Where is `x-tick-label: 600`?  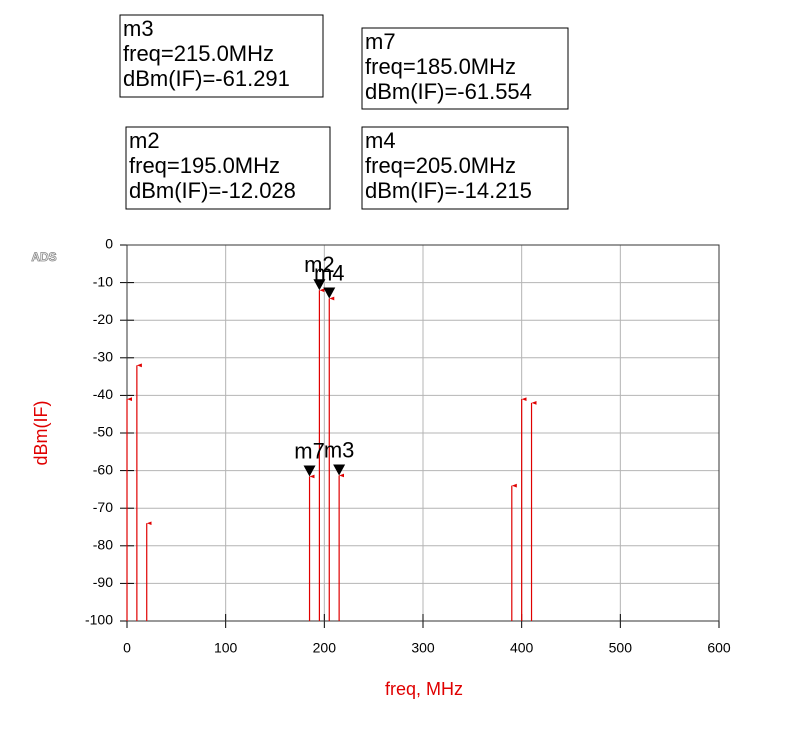 x-tick-label: 600 is located at coordinates (719, 648).